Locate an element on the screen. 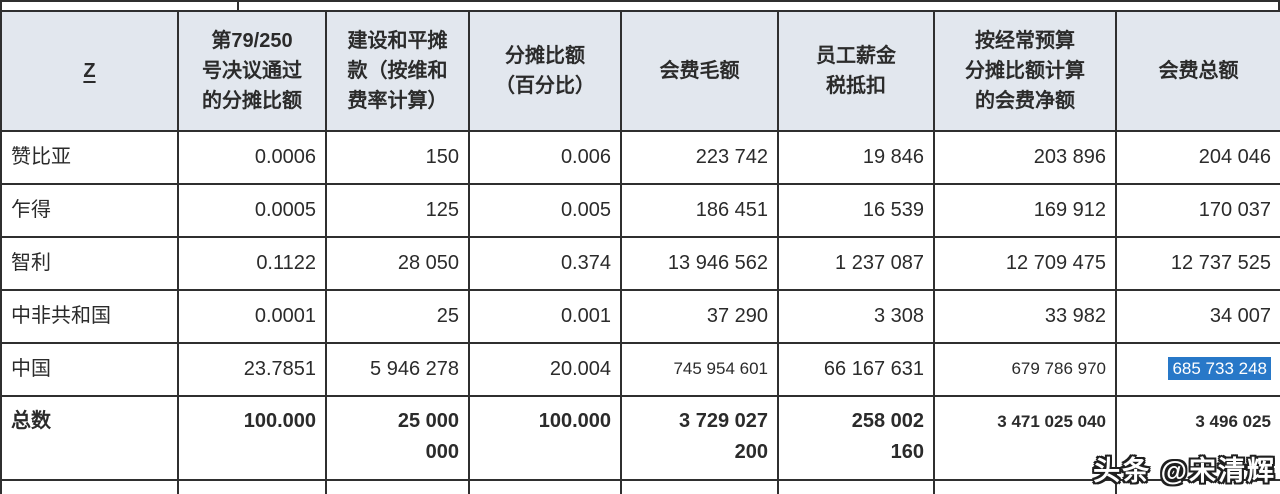  table-cell: 16 539 is located at coordinates (856, 210).